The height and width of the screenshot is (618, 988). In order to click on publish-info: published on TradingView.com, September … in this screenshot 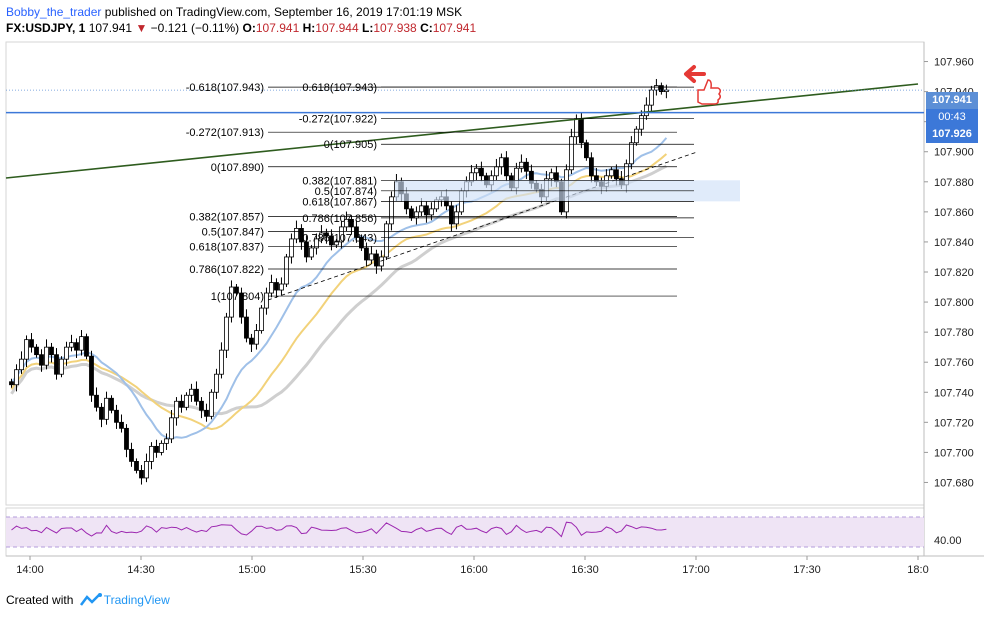, I will do `click(283, 12)`.